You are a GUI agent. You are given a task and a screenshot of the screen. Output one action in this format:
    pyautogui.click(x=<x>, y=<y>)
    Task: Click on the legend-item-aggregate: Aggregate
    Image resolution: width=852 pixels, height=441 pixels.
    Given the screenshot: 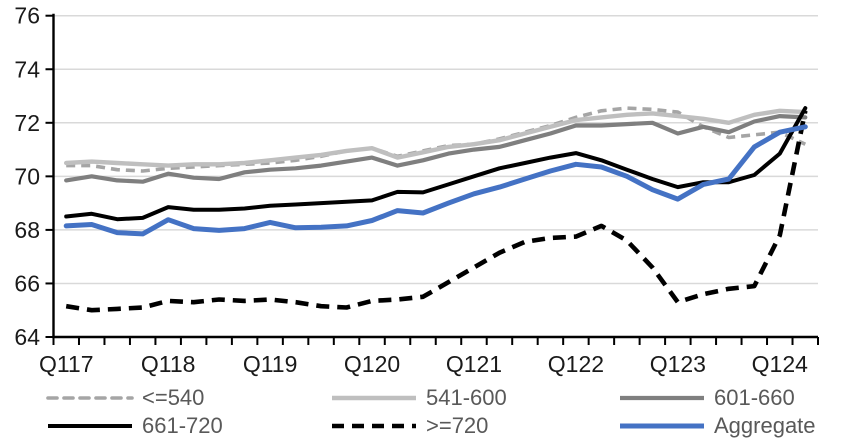 What is the action you would take?
    pyautogui.click(x=717, y=426)
    